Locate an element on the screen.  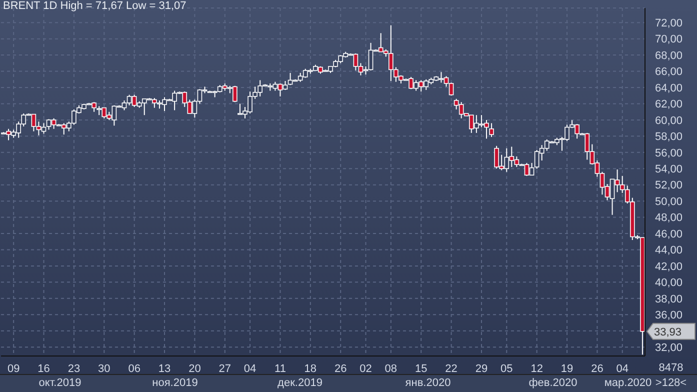
text: мар.2020 is located at coordinates (628, 383).